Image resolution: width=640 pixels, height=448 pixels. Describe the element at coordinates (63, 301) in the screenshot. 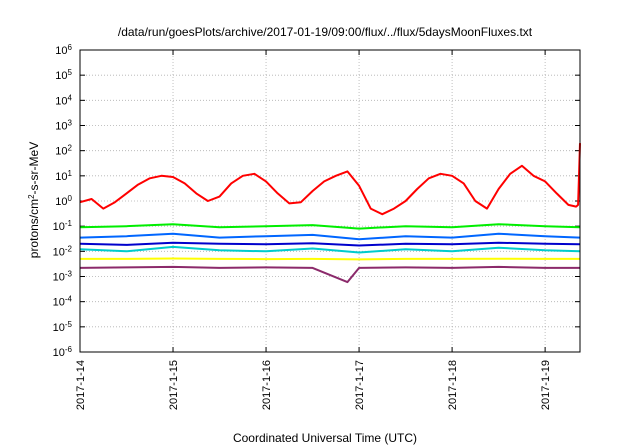

I see `y-tick-label: 10⁻⁴` at that location.